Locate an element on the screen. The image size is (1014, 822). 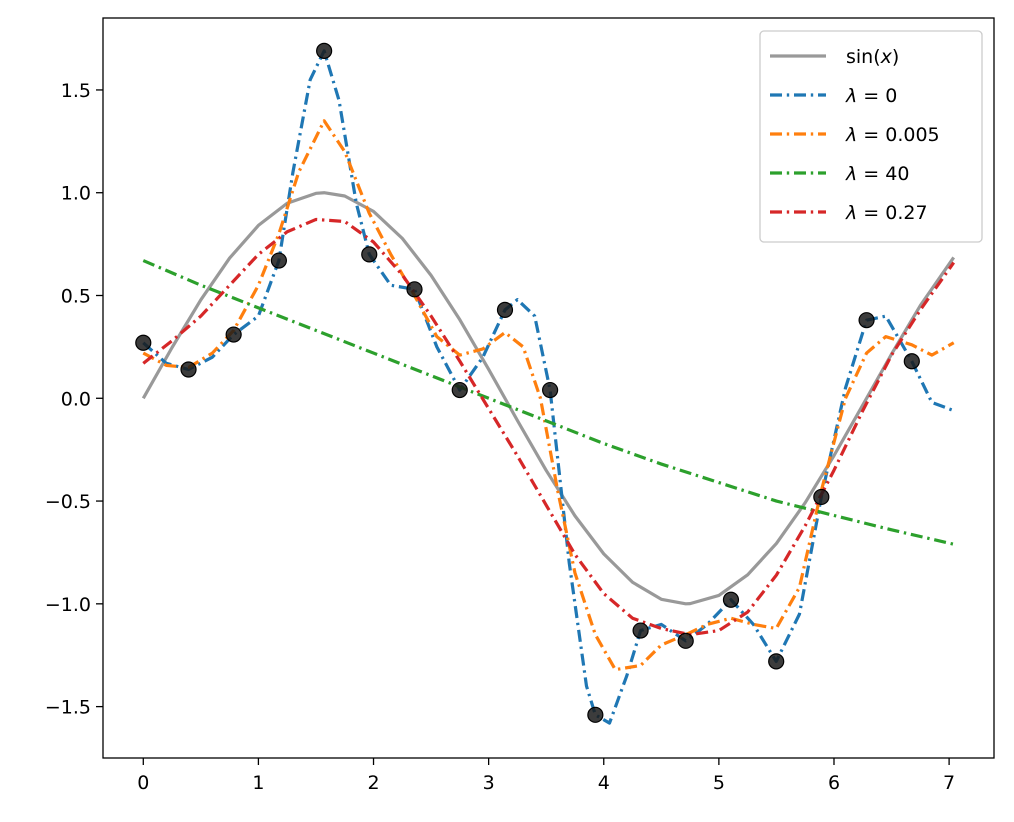
y-tick-label: −1.0 is located at coordinates (68, 605).